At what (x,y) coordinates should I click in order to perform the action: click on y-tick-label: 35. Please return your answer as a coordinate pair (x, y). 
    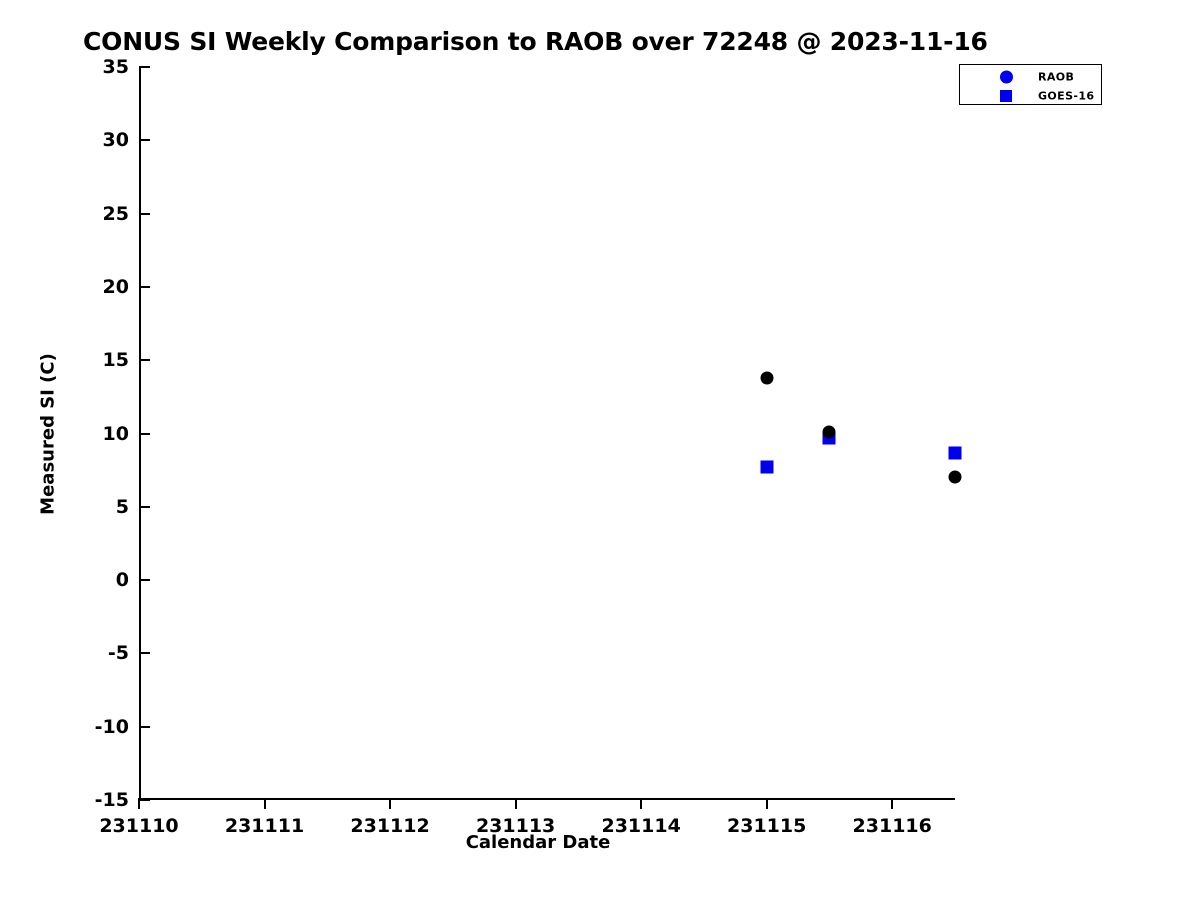
    Looking at the image, I should click on (115, 67).